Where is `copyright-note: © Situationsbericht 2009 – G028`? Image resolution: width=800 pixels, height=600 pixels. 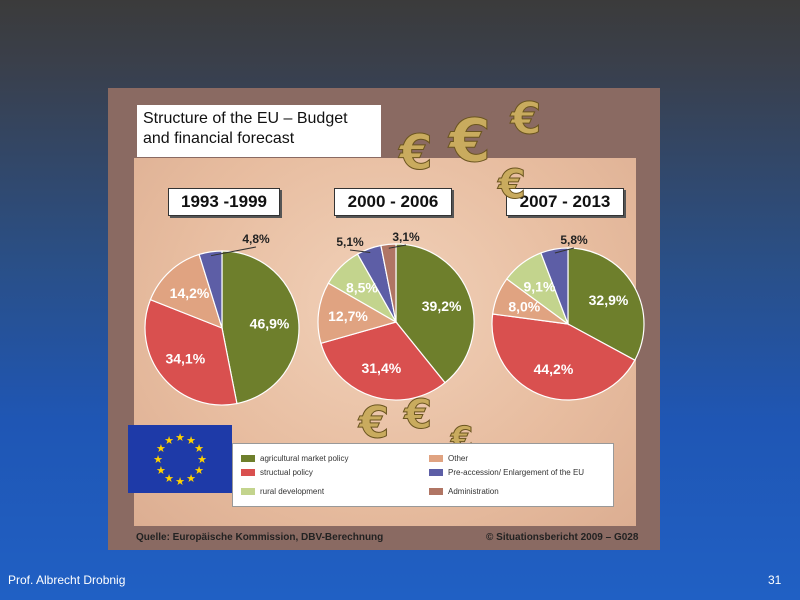 copyright-note: © Situationsbericht 2009 – G028 is located at coordinates (562, 537).